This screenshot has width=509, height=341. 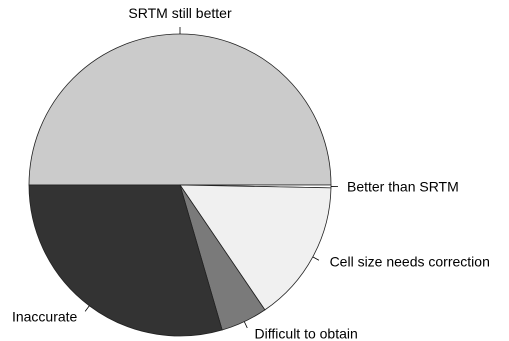 I want to click on slice-label-inaccurate: Inaccurate, so click(x=45, y=317).